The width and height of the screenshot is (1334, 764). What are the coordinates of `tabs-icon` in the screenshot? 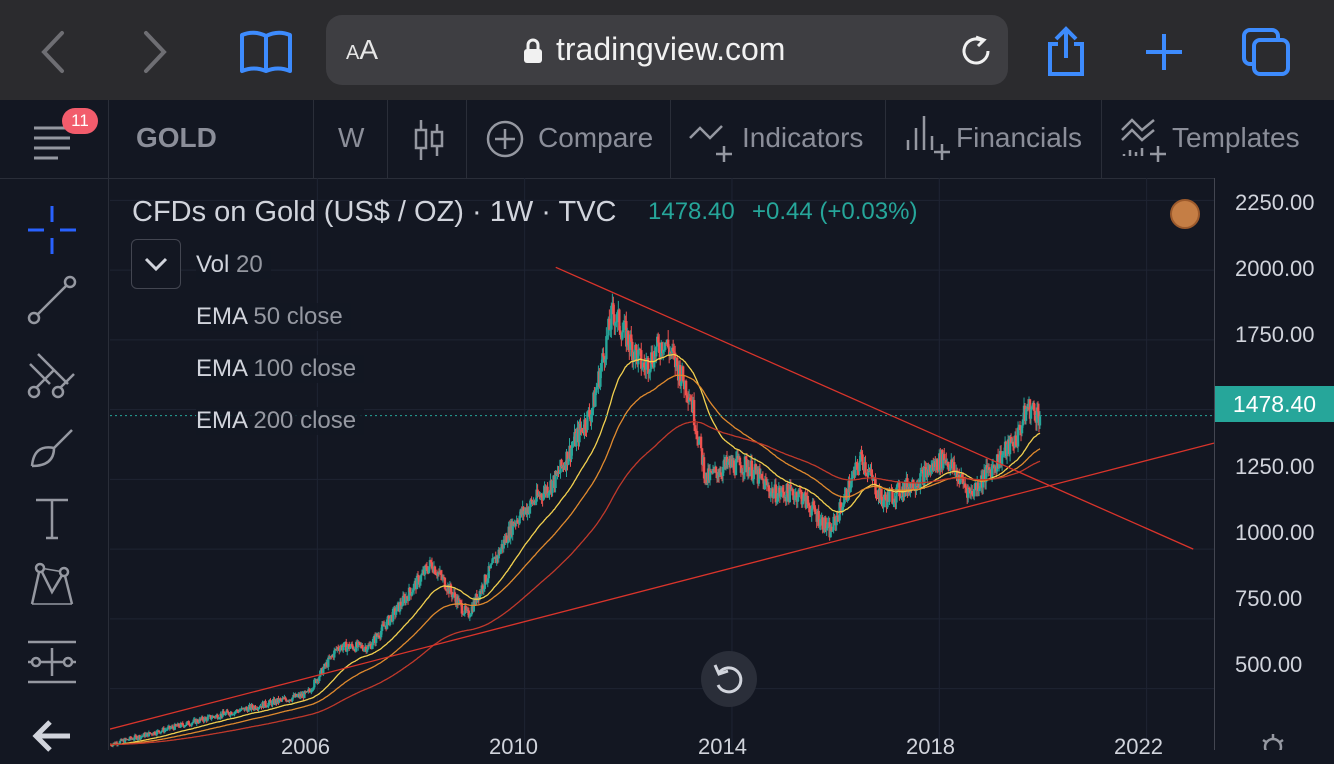 It's located at (1266, 52).